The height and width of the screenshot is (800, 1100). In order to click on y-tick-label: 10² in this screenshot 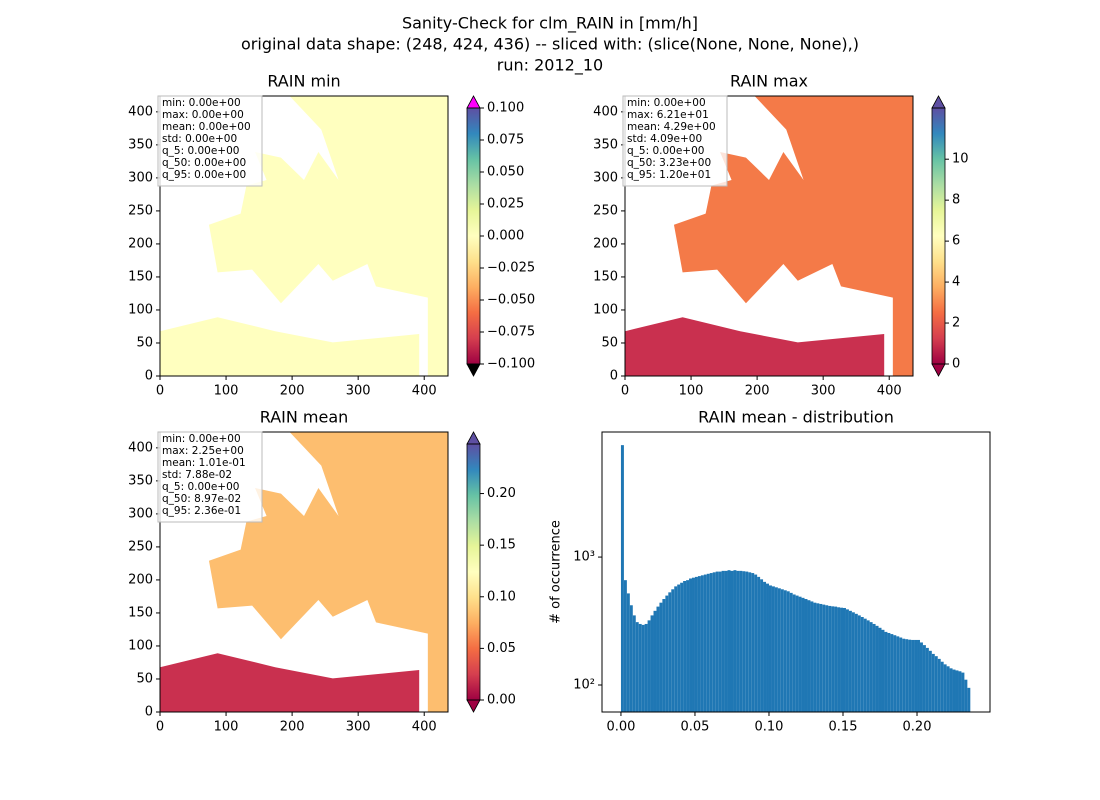, I will do `click(584, 684)`.